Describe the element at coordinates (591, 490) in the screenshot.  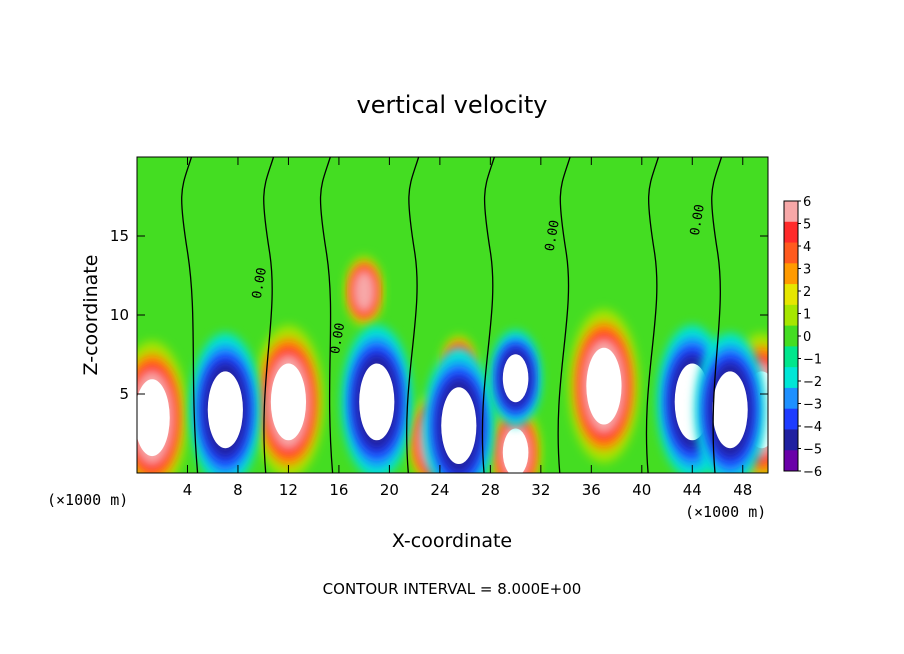
I see `x-tick-label-8: 36` at that location.